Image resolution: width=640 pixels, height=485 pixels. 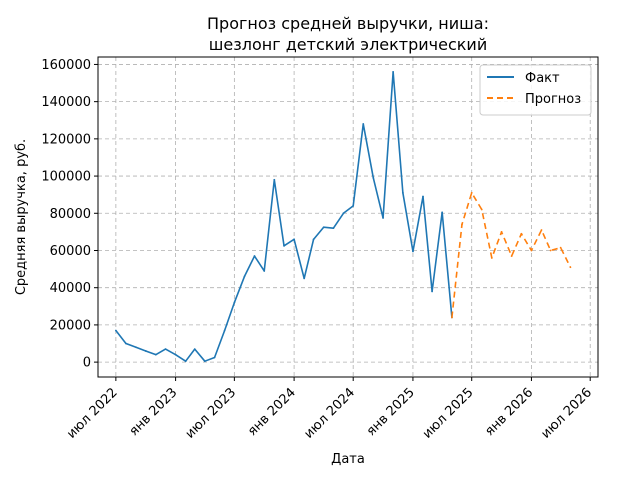 I want to click on y-tick-label: 140000, so click(x=66, y=102).